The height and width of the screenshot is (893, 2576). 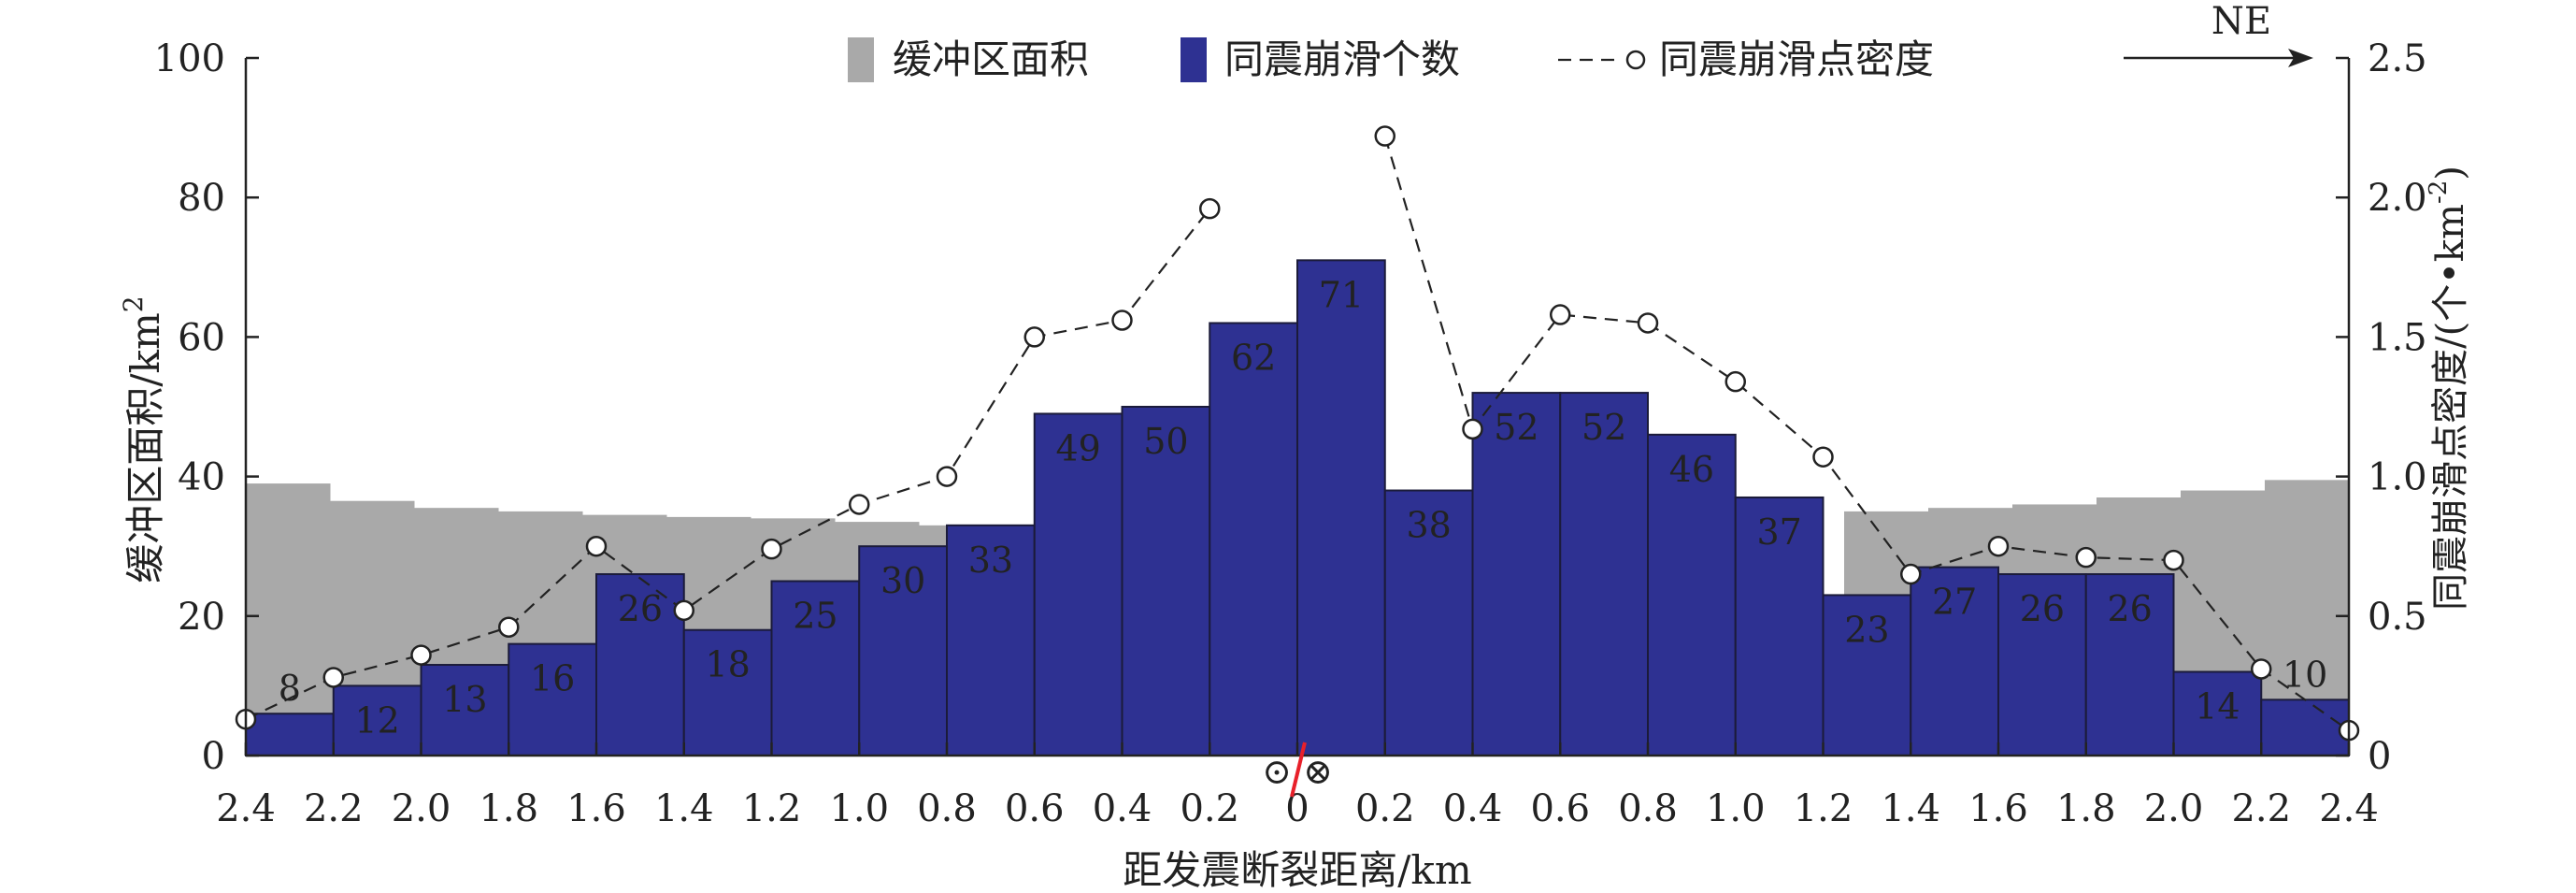 I want to click on count-label: 52, so click(x=1516, y=427).